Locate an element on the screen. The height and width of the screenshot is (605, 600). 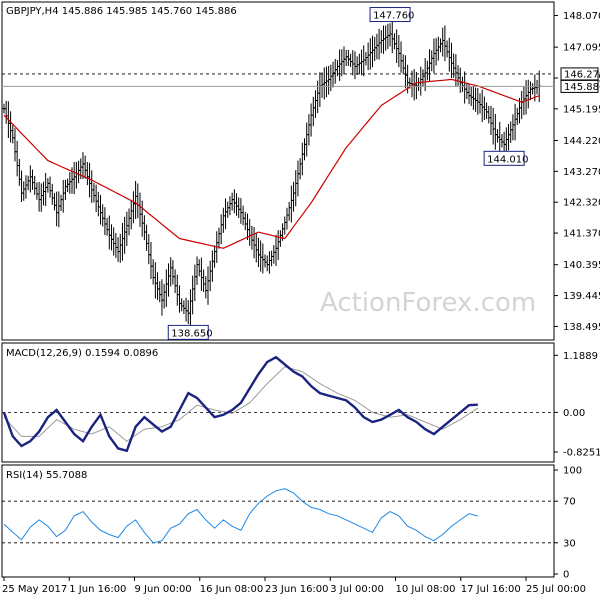
macd-y-tick-label: -0.8251 is located at coordinates (581, 453).